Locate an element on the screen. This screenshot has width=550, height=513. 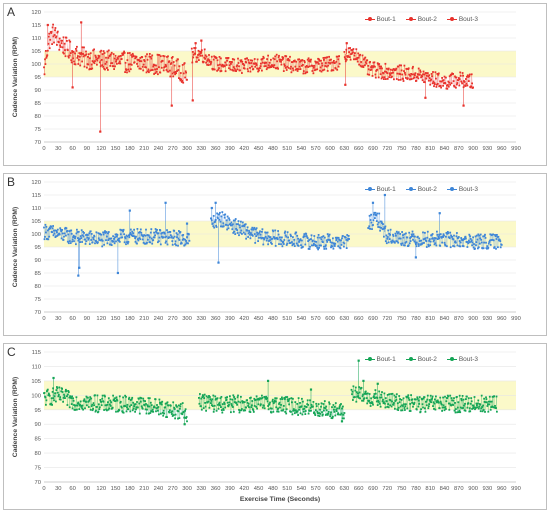
x-tick-label: 720 is located at coordinates (387, 319).